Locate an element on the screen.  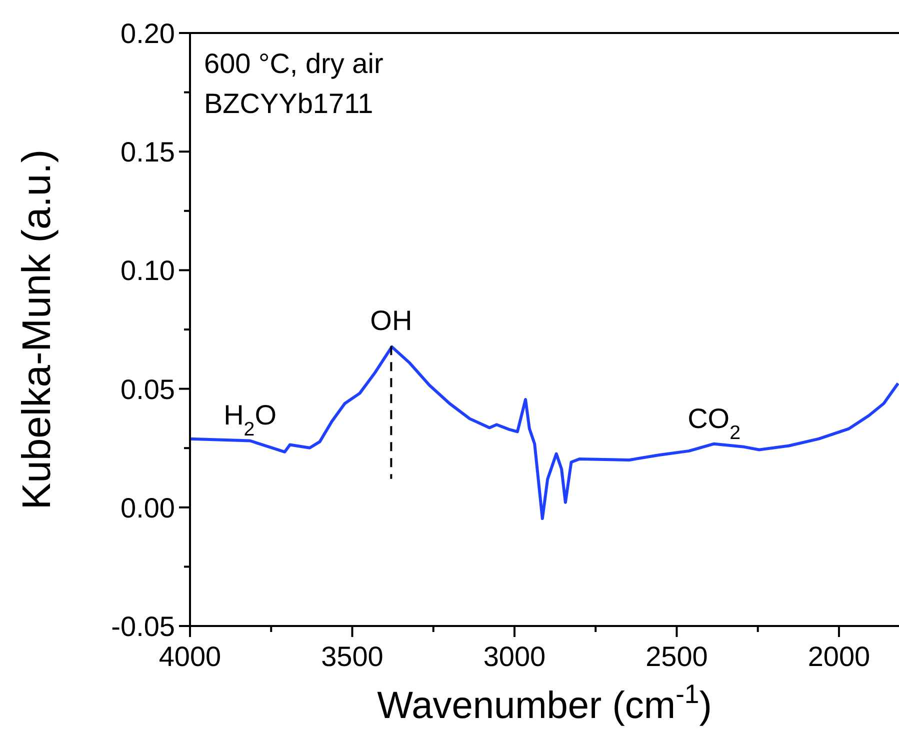
y-tick-label: 0.15 is located at coordinates (147, 152).